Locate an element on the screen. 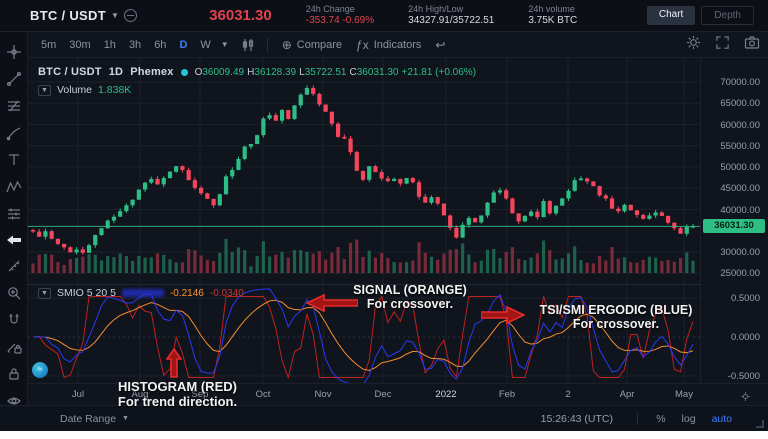  smio-name: SMIO 5 20 5 is located at coordinates (86, 293).